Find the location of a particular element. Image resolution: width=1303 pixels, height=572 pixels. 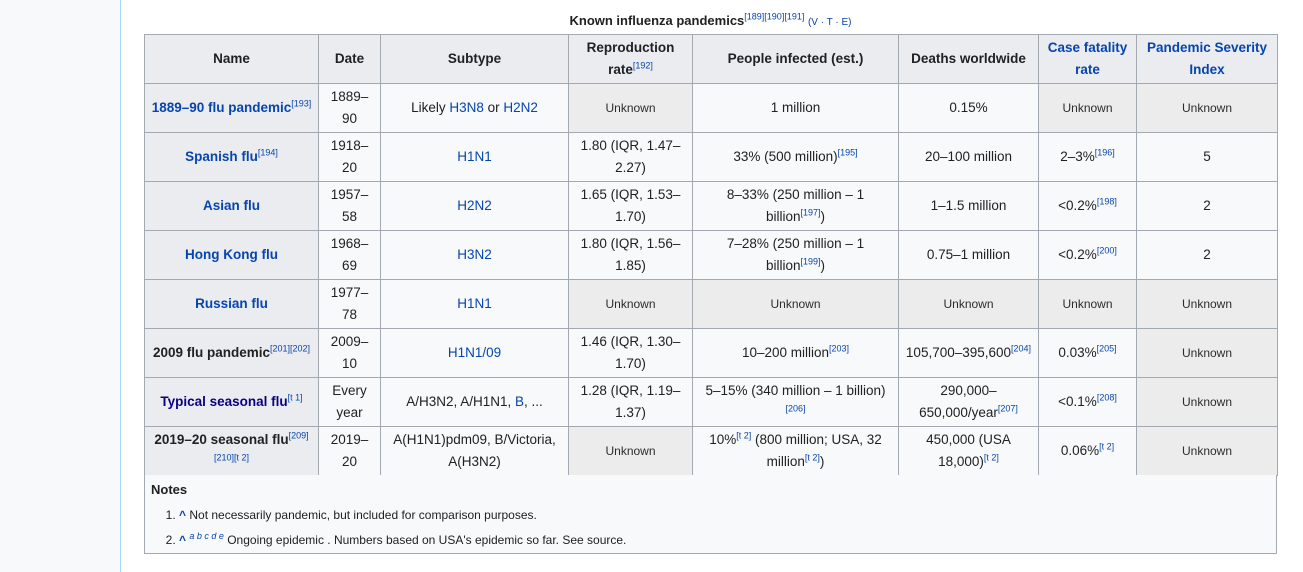

repro-ref: [192] is located at coordinates (642, 65).